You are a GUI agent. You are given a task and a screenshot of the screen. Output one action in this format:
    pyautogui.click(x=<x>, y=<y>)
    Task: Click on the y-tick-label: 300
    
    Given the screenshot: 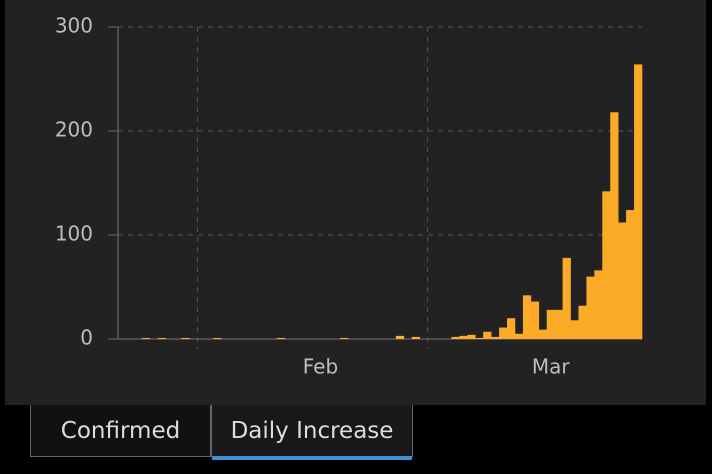 What is the action you would take?
    pyautogui.click(x=74, y=26)
    